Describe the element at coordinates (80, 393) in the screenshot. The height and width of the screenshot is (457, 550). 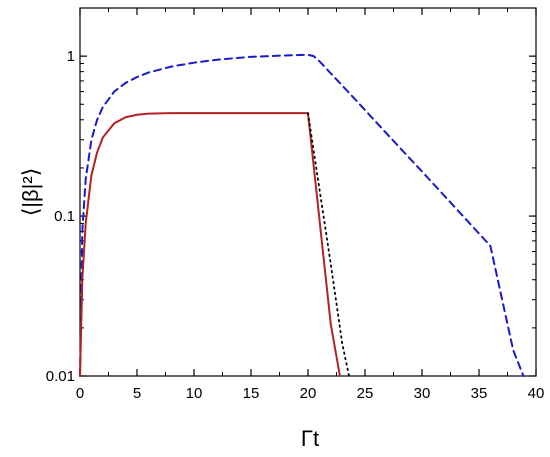
I see `x-tick-label: 0` at that location.